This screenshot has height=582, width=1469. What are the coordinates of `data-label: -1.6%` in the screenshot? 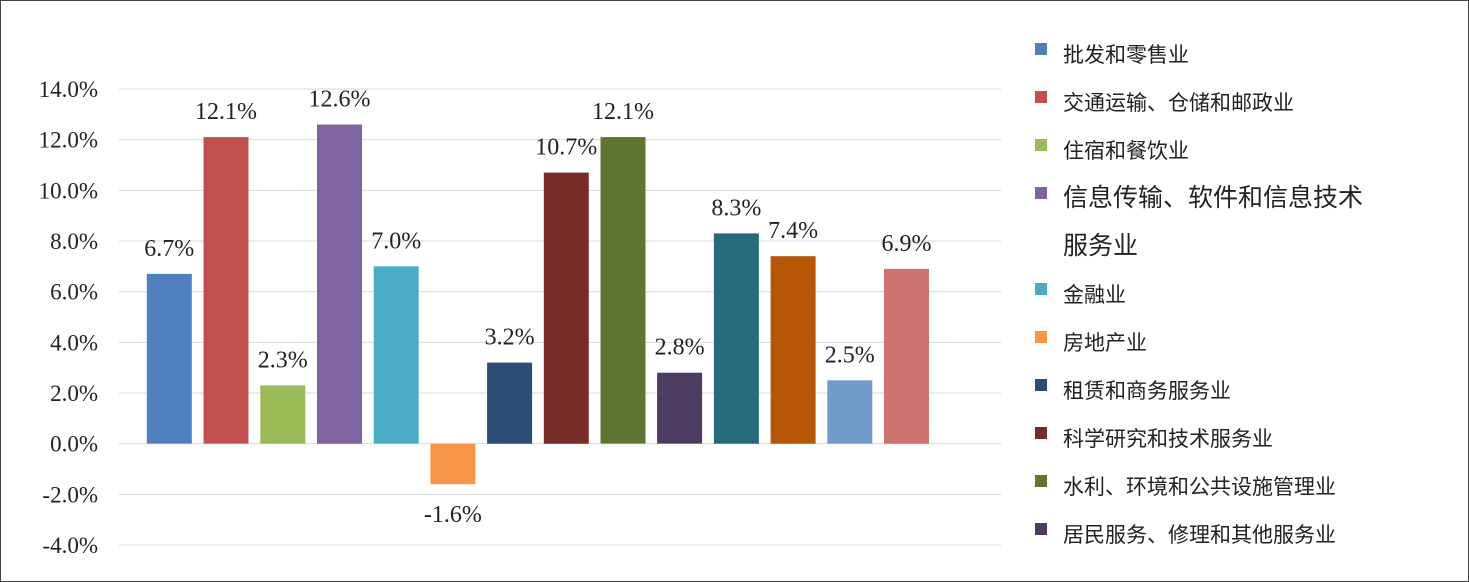 It's located at (453, 515).